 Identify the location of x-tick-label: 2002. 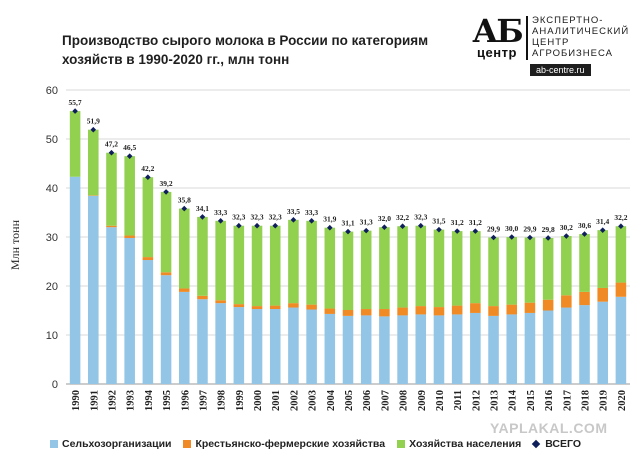
(294, 400).